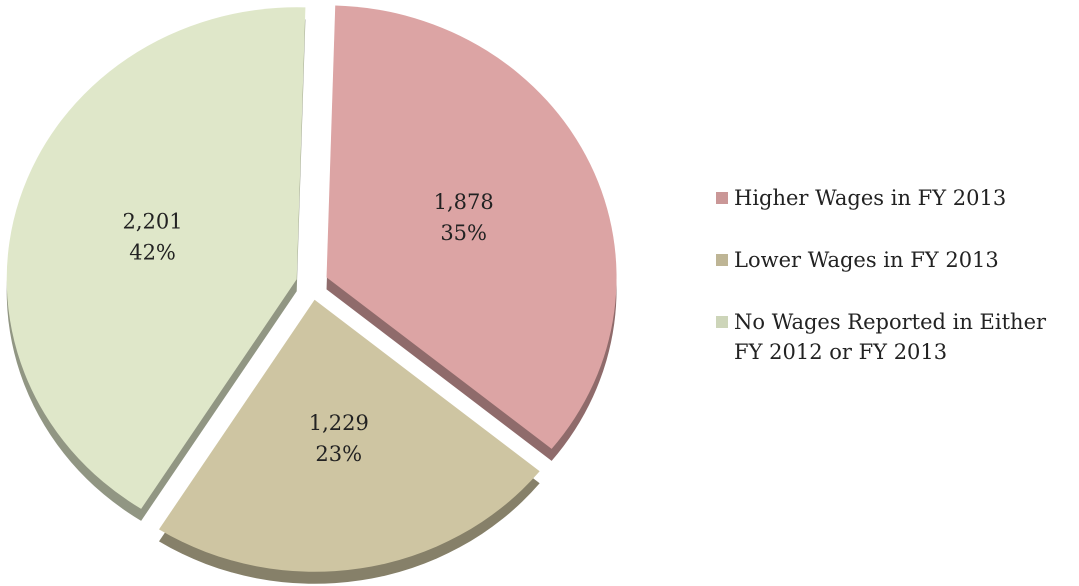 The width and height of the screenshot is (1079, 586). What do you see at coordinates (464, 202) in the screenshot?
I see `value-label: 1,878` at bounding box center [464, 202].